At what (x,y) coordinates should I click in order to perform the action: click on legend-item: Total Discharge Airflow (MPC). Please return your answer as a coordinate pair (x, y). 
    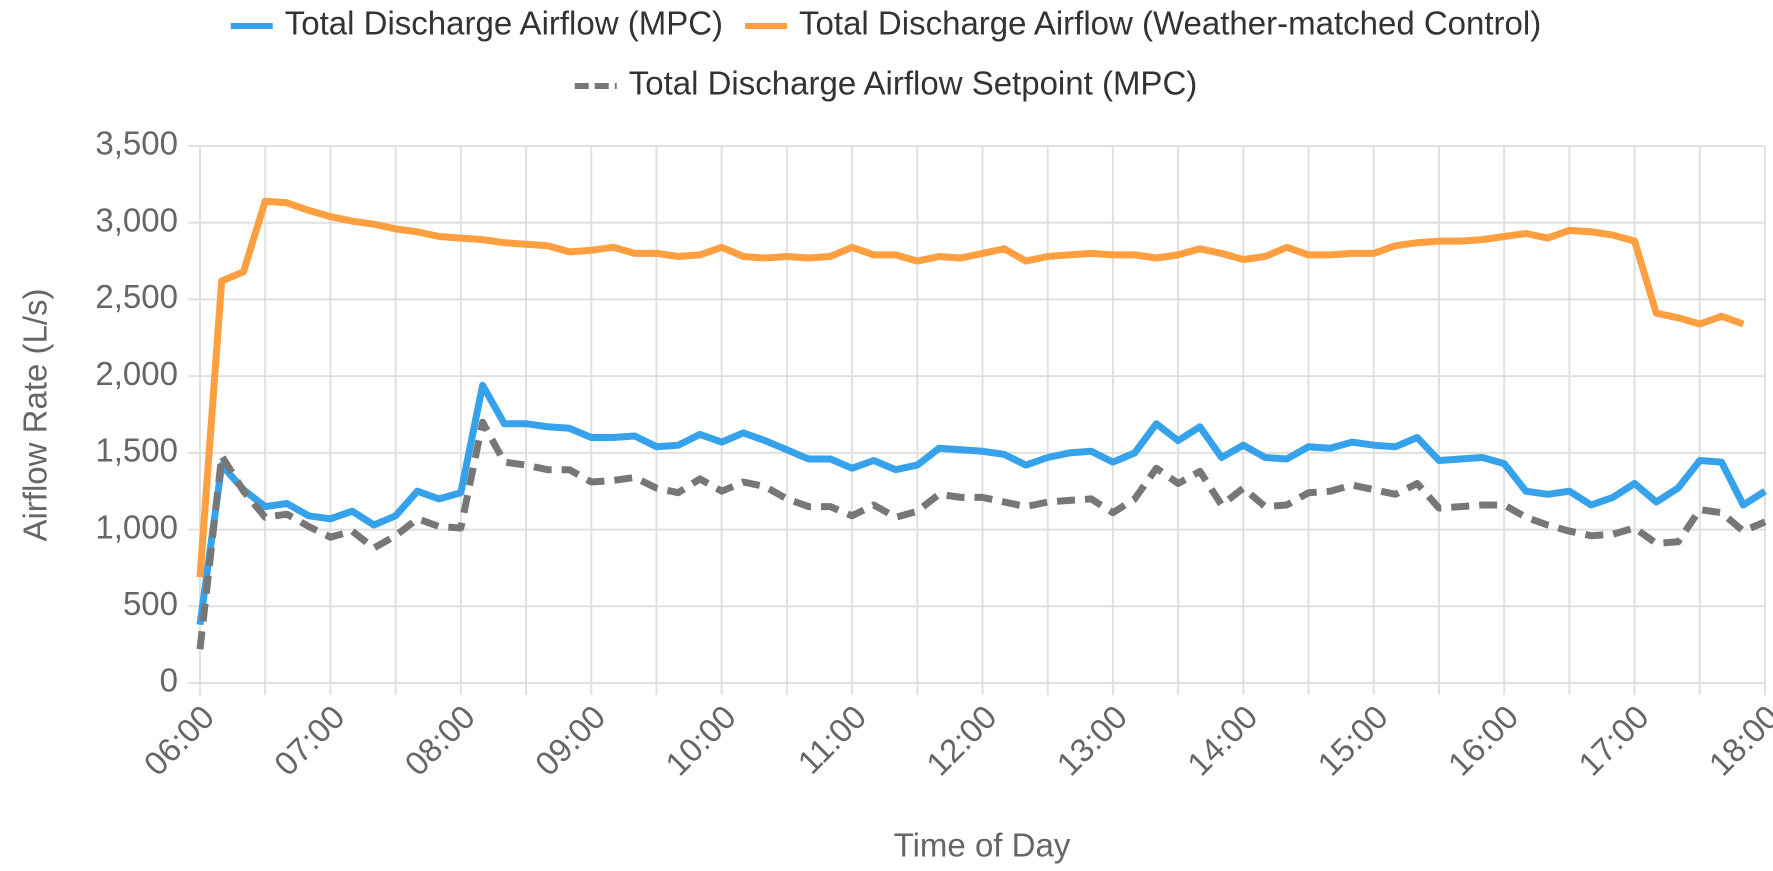
    Looking at the image, I should click on (476, 23).